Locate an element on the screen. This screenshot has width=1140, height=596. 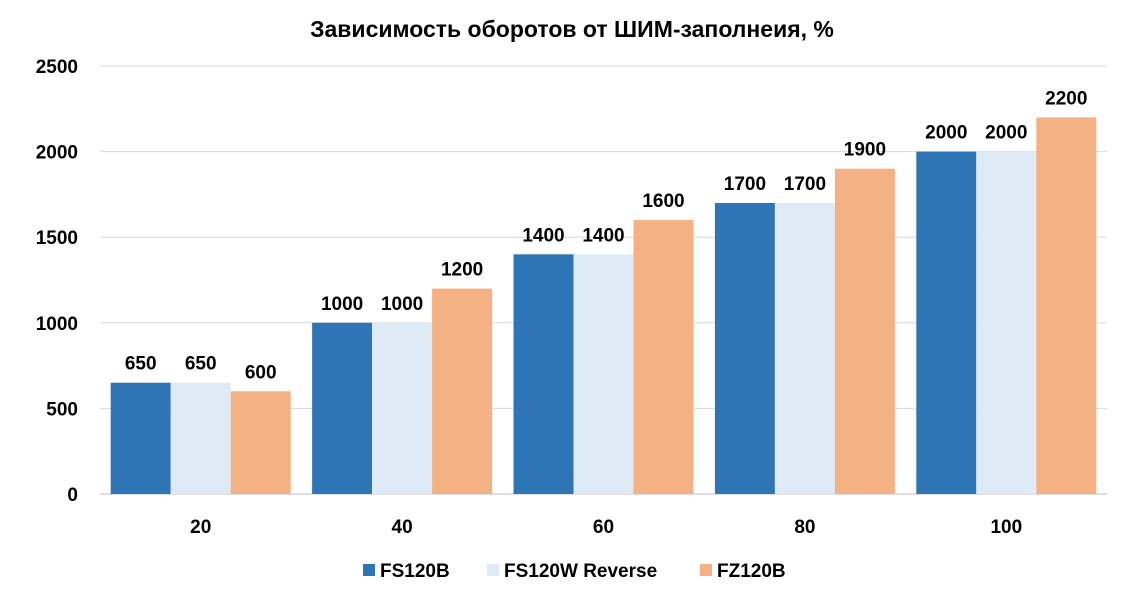
data-label: 600 is located at coordinates (261, 372).